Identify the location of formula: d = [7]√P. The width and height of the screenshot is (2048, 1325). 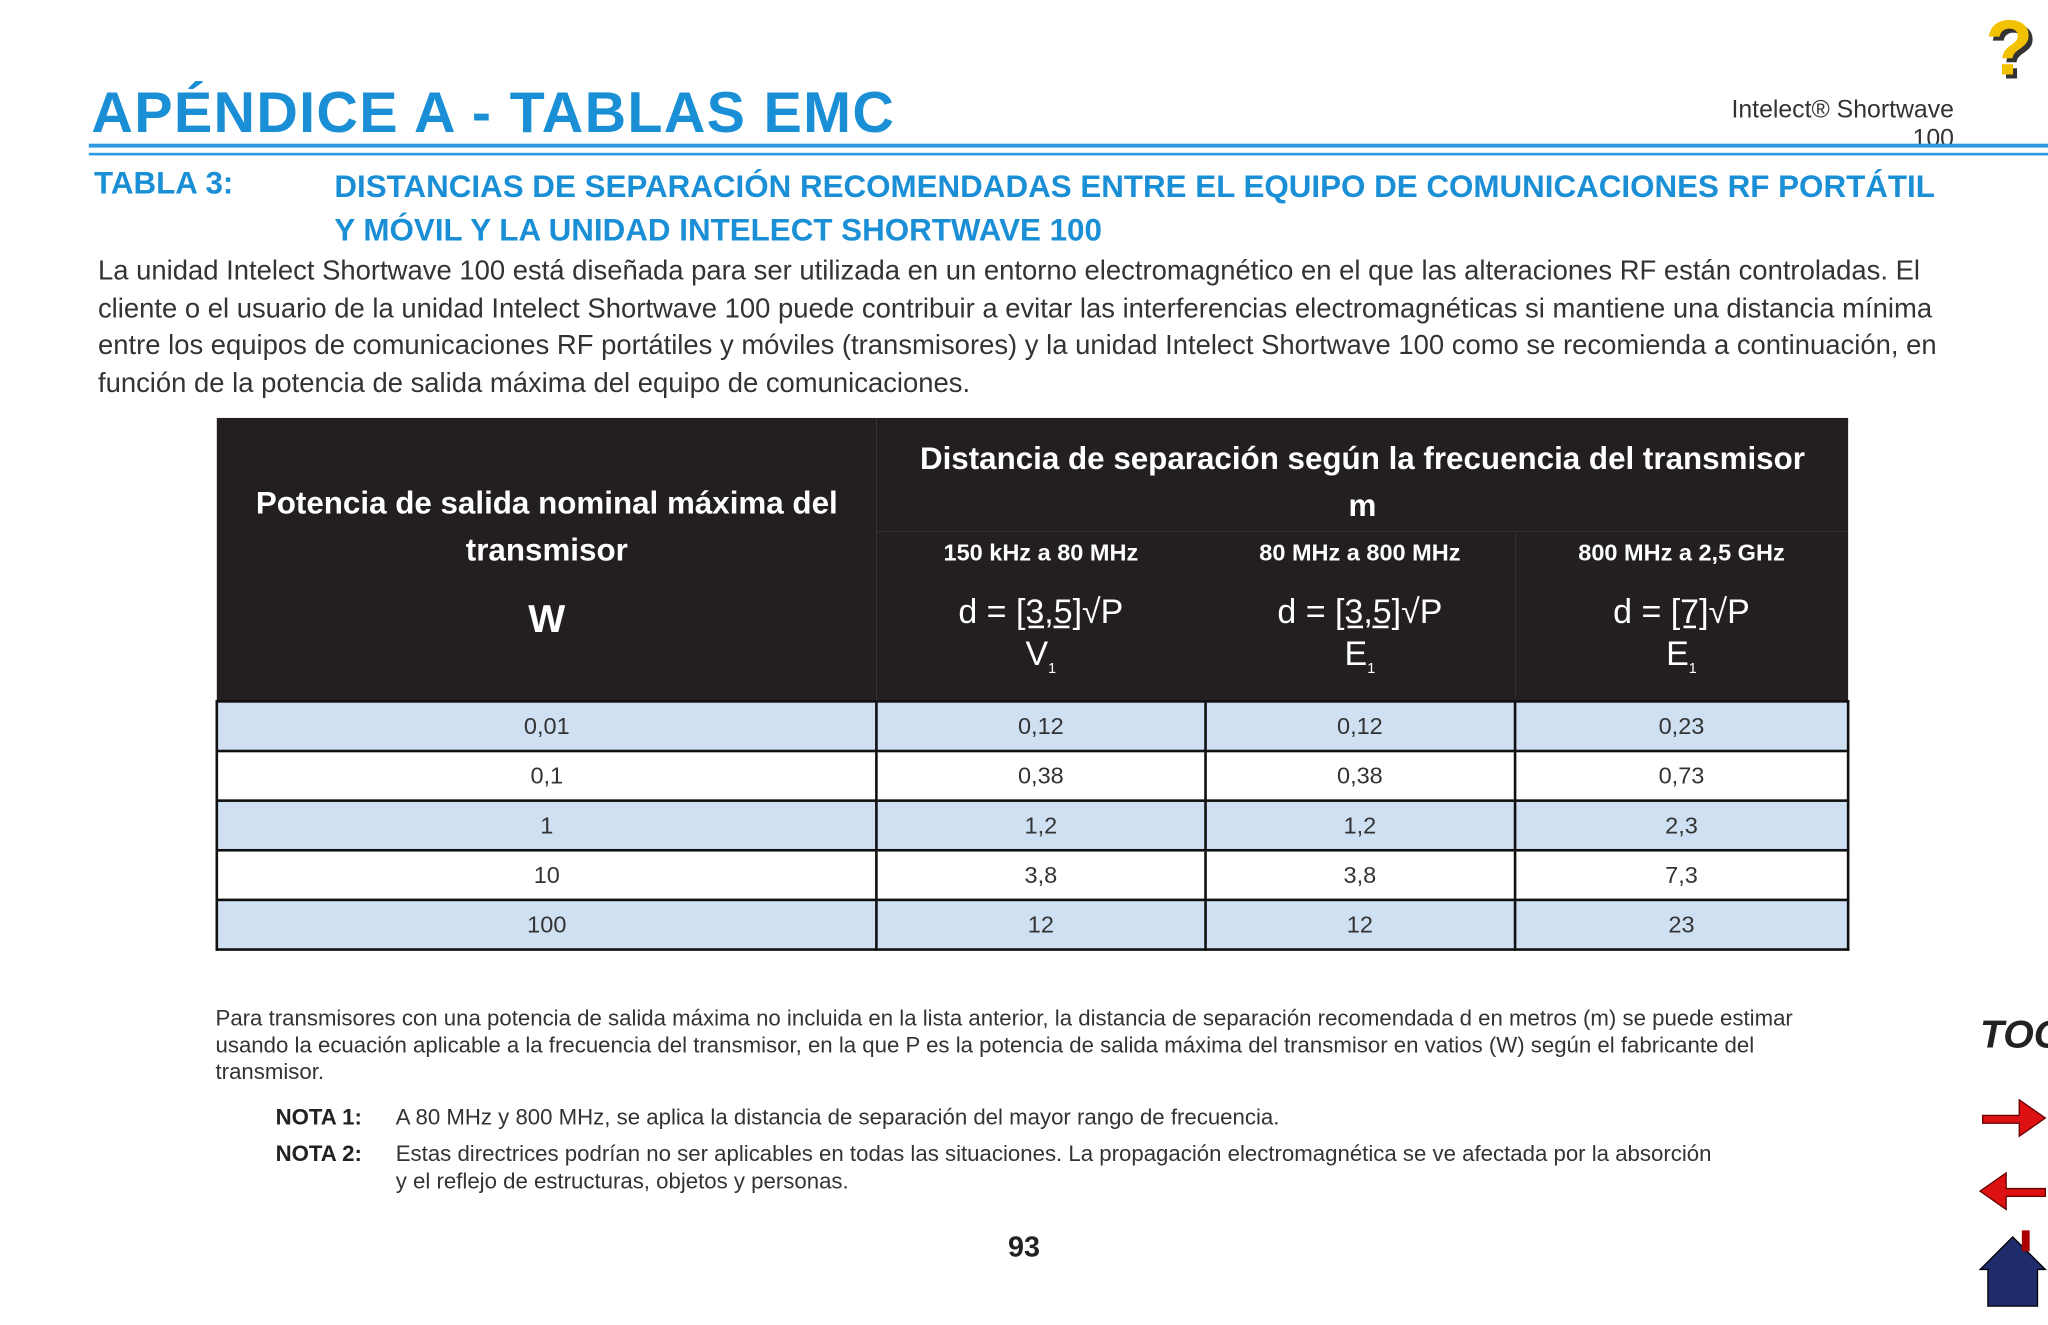
(1681, 611).